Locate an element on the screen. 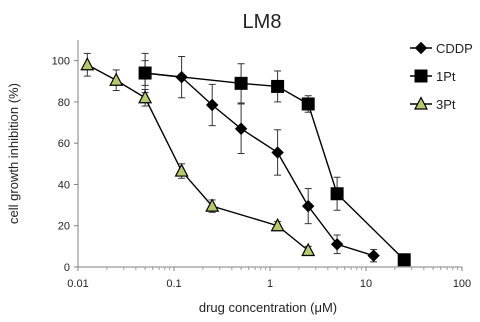 The height and width of the screenshot is (322, 480). x-tick-label: 0.01 is located at coordinates (77, 284).